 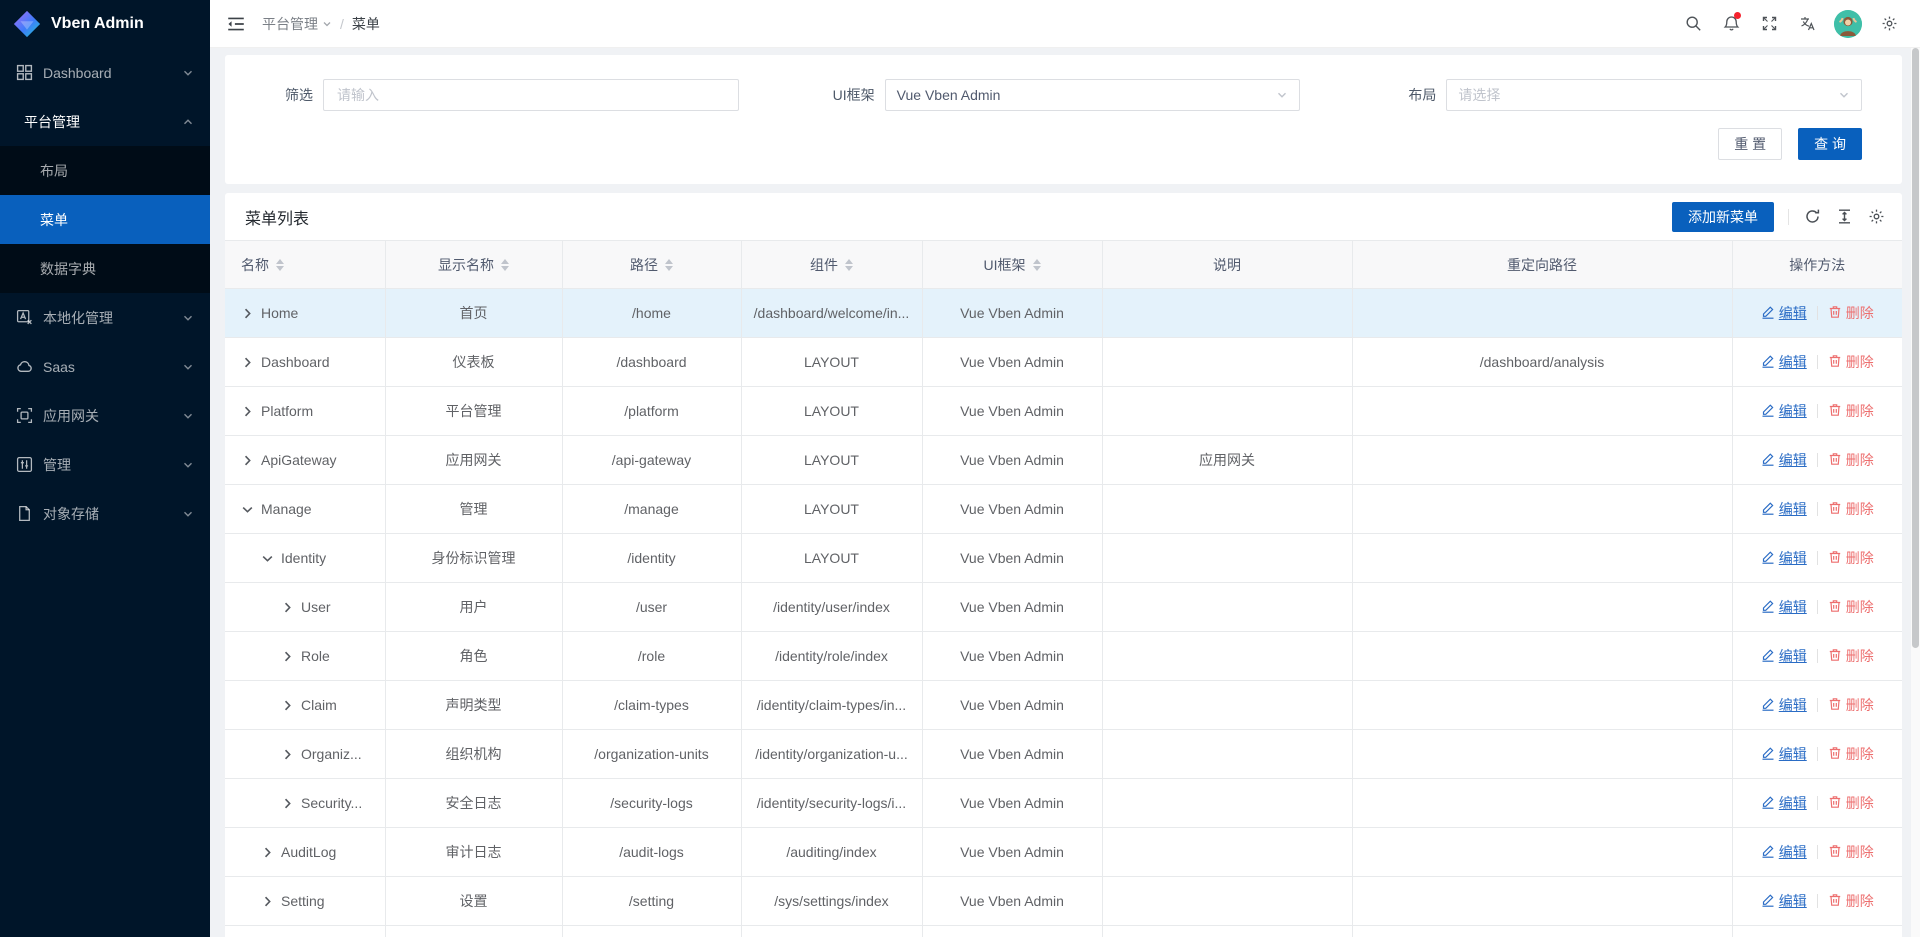 I want to click on sidebar-item-gateway: 应用网关, so click(x=105, y=415).